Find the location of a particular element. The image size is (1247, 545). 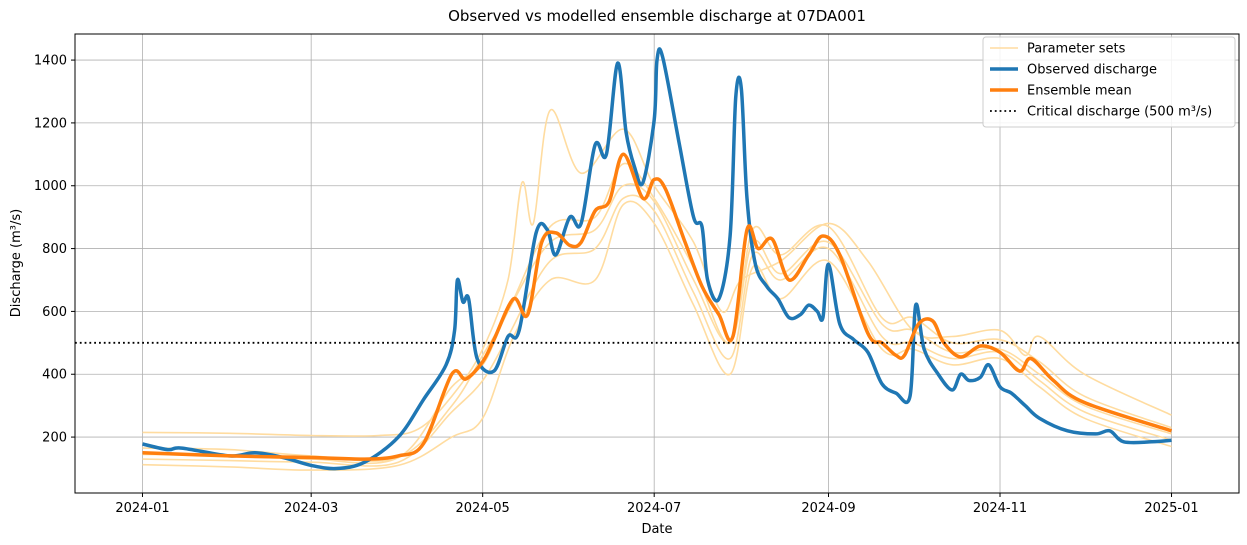

x-tick-label: 2024-11 is located at coordinates (1000, 508).